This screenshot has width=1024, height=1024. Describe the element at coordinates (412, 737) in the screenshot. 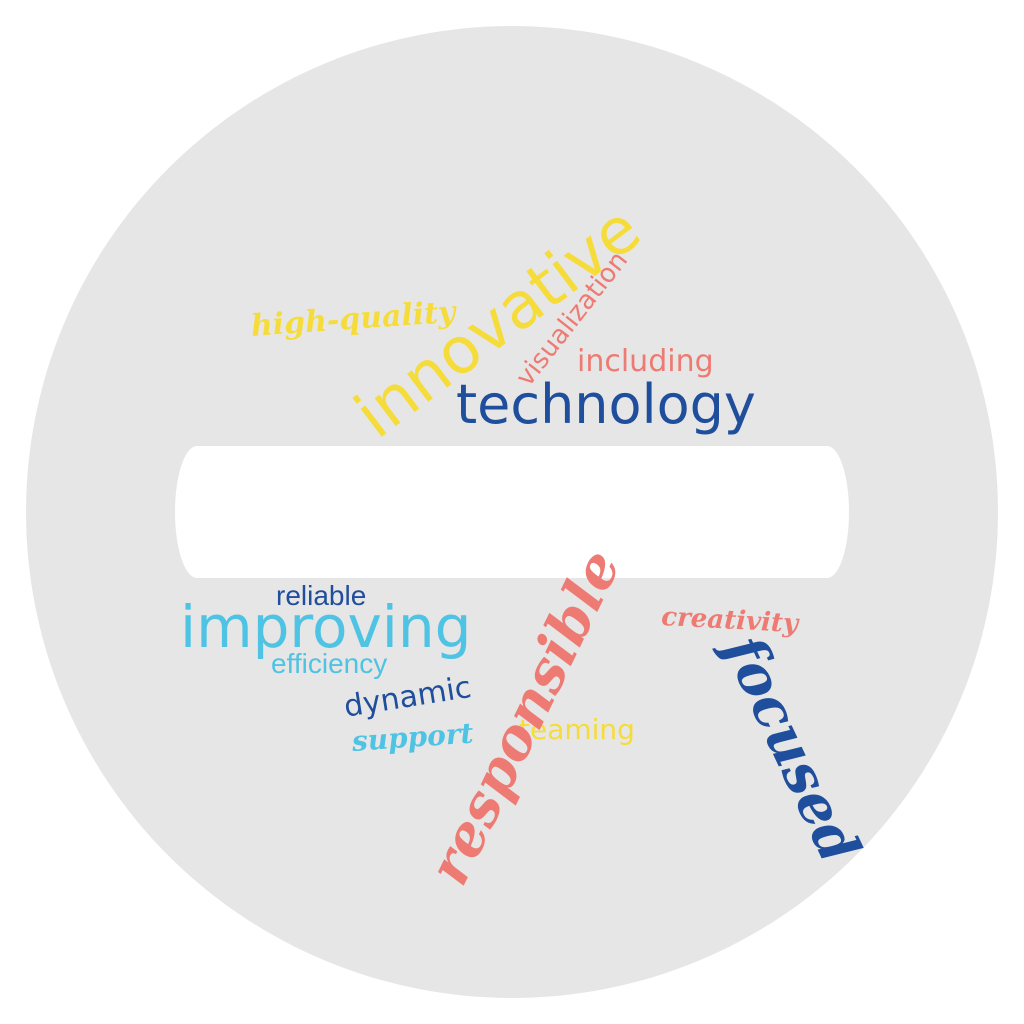

I see `word-support: support` at that location.